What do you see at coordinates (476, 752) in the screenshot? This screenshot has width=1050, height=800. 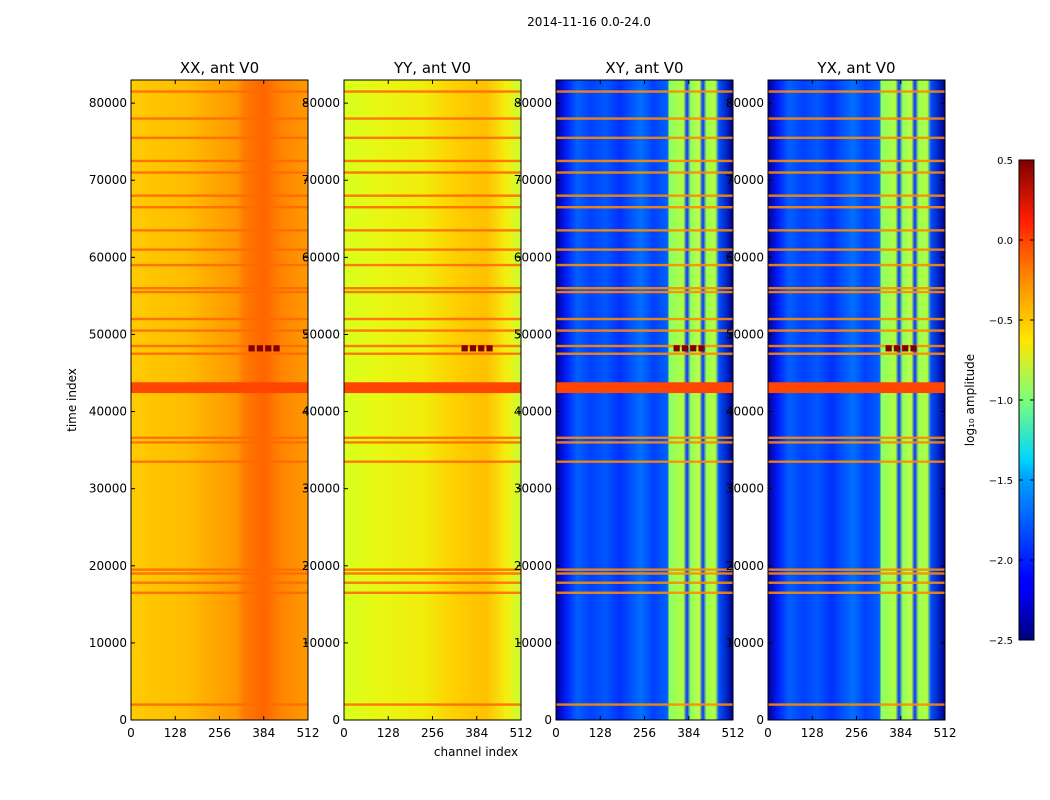 I see `x-axis-label: channel index` at bounding box center [476, 752].